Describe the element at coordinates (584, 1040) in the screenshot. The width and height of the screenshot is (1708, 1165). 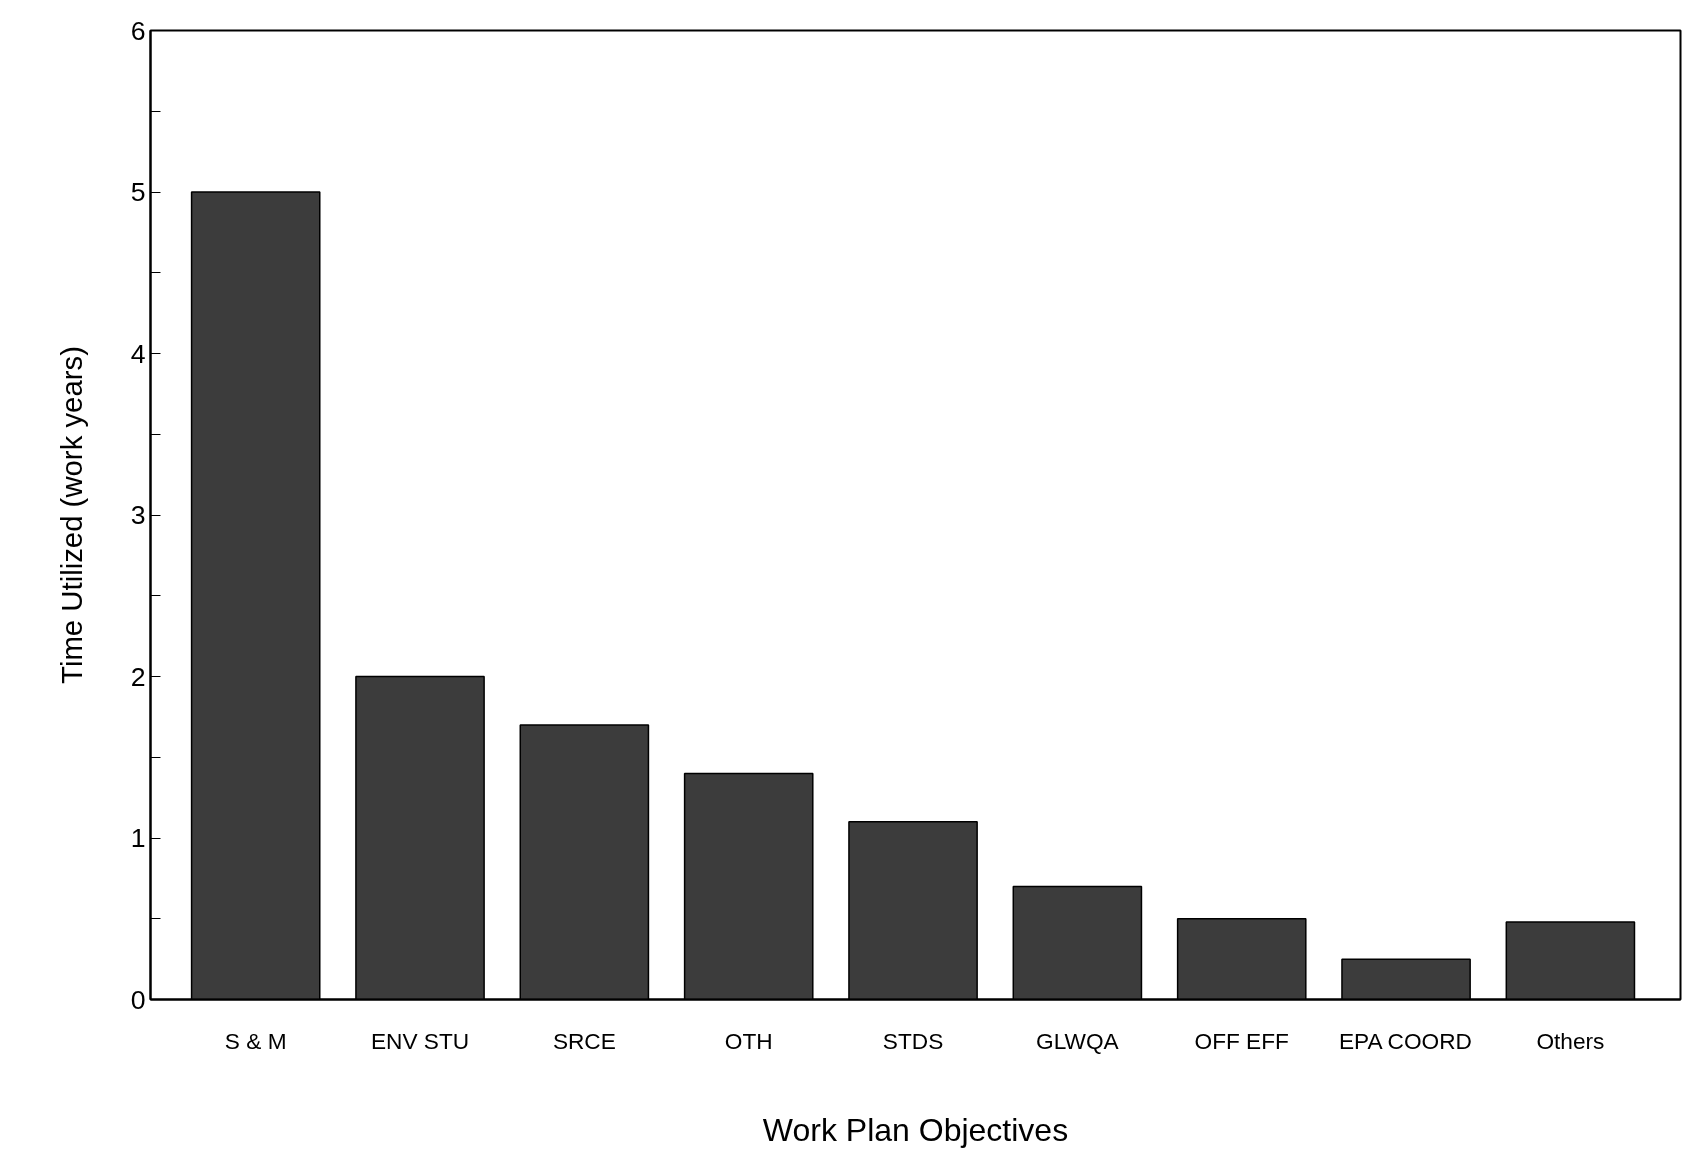
I see `x-tick-label: SRCE` at that location.